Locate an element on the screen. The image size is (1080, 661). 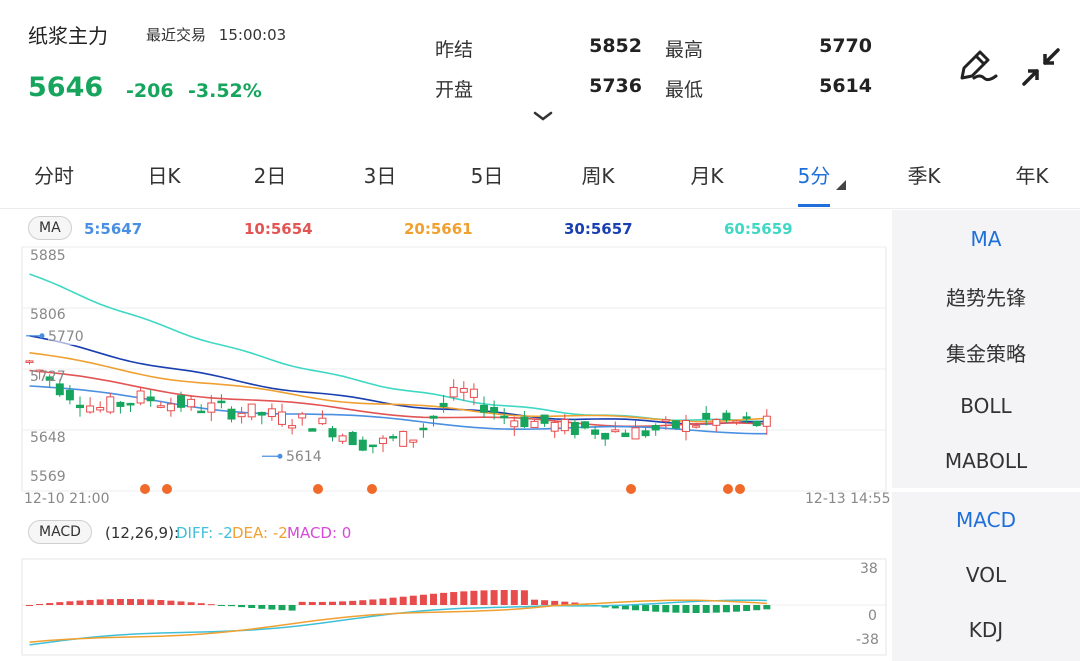
trade-status-label: 最近交易 is located at coordinates (176, 35).